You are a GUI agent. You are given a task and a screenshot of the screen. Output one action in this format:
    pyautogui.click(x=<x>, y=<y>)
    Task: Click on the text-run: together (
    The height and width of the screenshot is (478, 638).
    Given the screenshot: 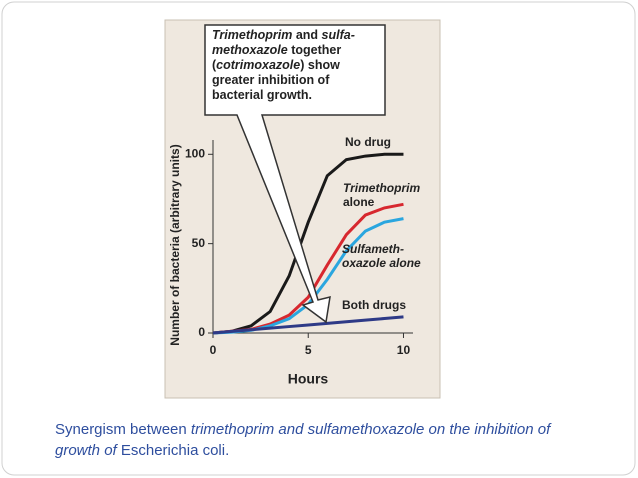 What is the action you would take?
    pyautogui.click(x=277, y=57)
    